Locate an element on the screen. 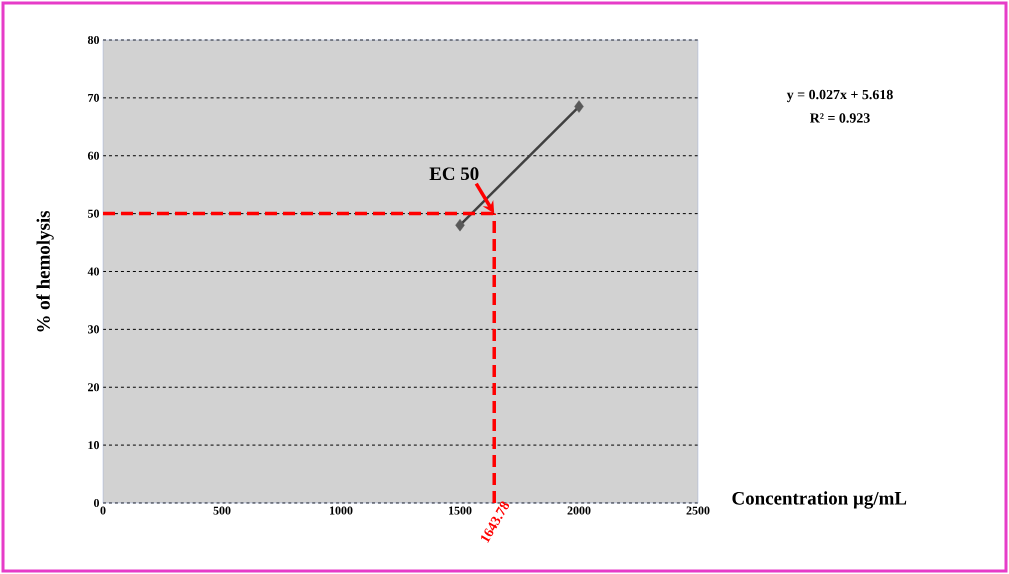  y-tick-label: 10 is located at coordinates (94, 445).